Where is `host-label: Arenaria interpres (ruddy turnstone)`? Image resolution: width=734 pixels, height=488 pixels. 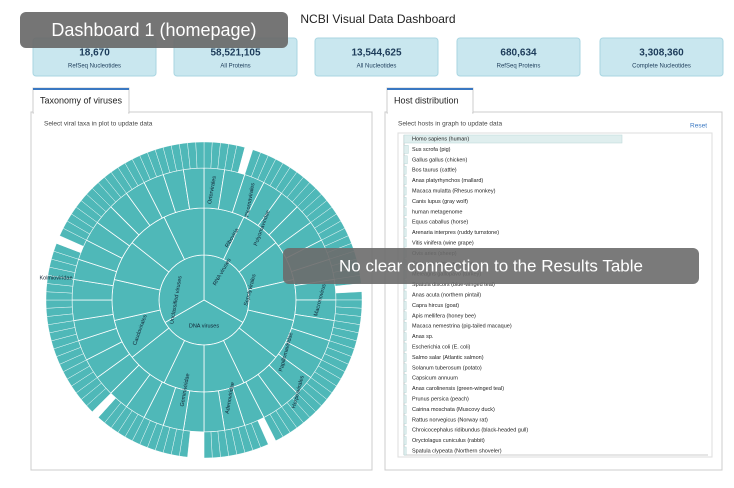
host-label: Arenaria interpres (ruddy turnstone) is located at coordinates (455, 233).